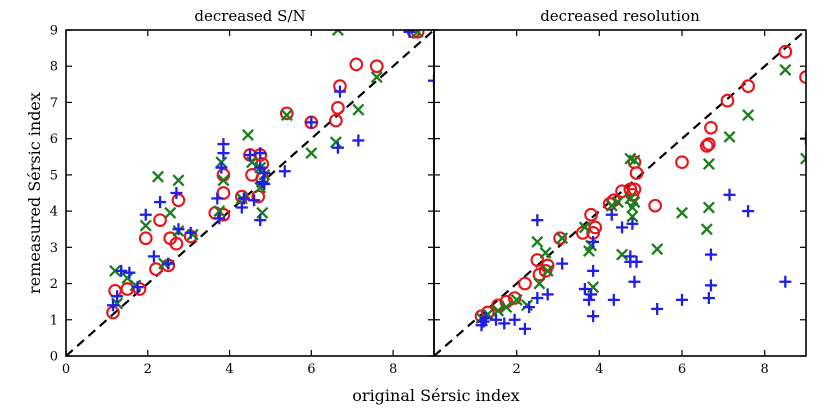  Describe the element at coordinates (54, 248) in the screenshot. I see `y-tick-label: 3` at that location.